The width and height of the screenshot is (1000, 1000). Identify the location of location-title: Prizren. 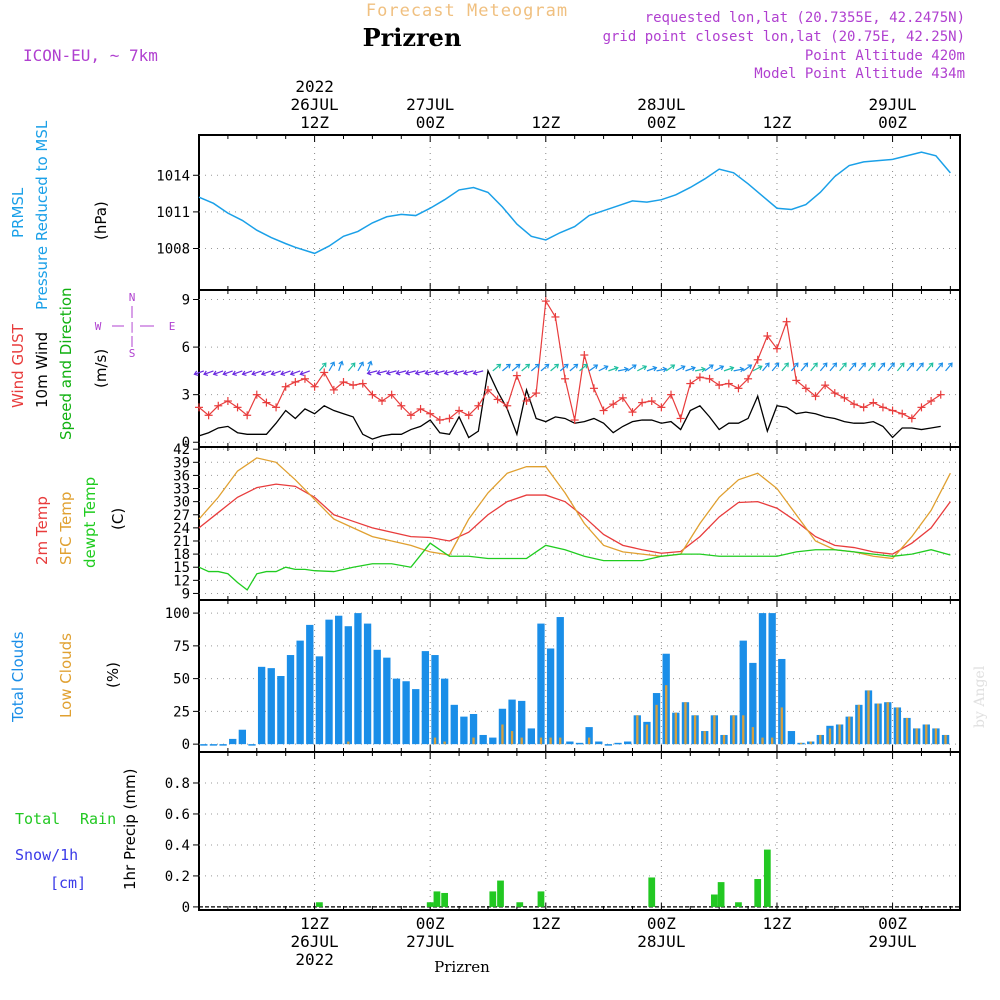
(412, 37).